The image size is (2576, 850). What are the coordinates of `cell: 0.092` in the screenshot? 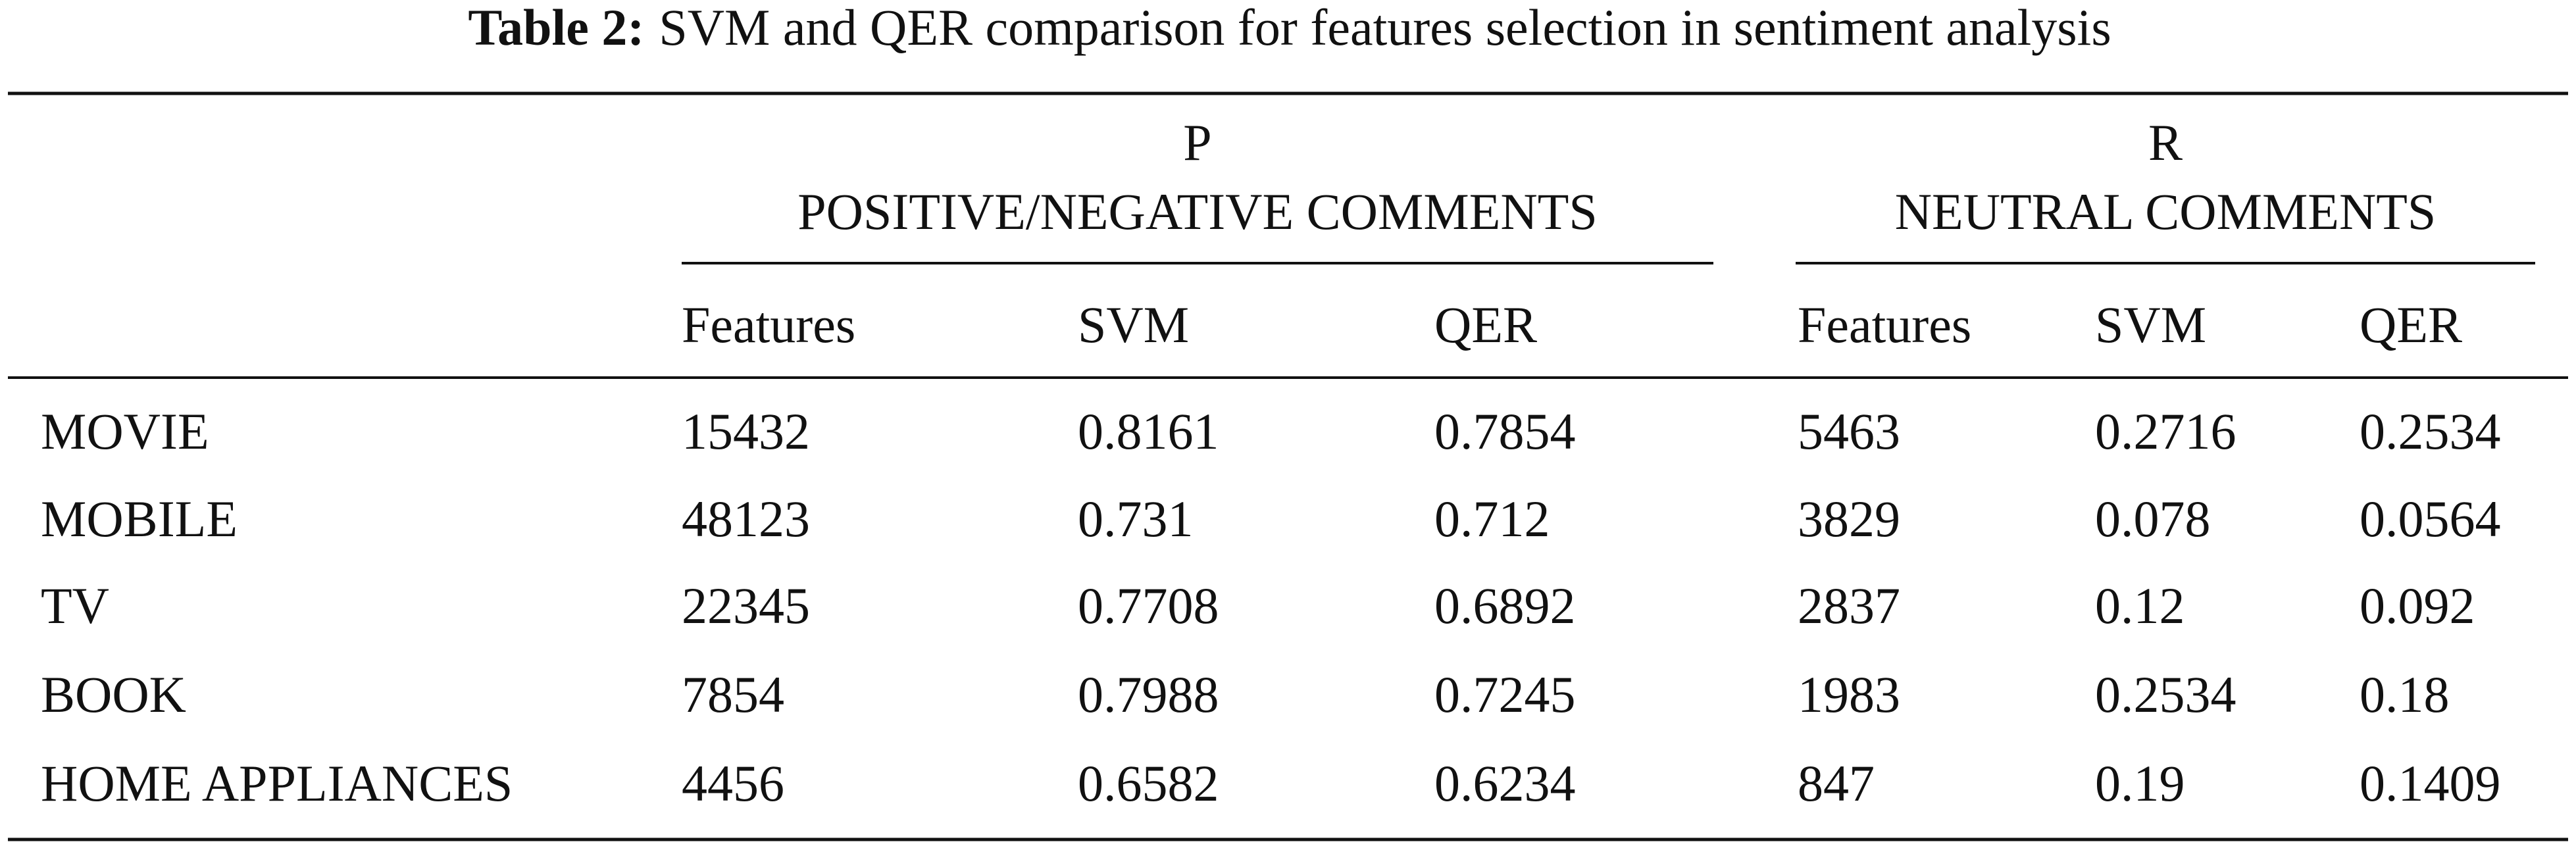 It's located at (2417, 605).